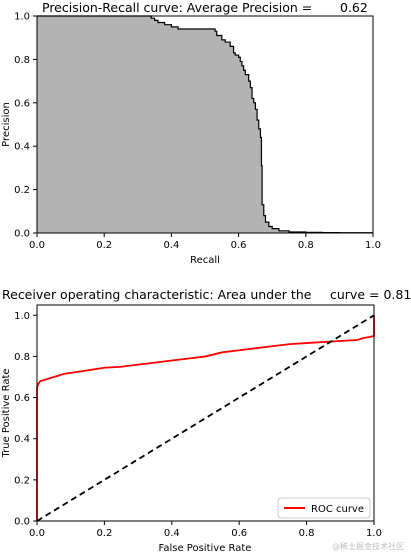 The image size is (411, 552). What do you see at coordinates (22, 234) in the screenshot?
I see `pr-ytick-label: 0.0` at bounding box center [22, 234].